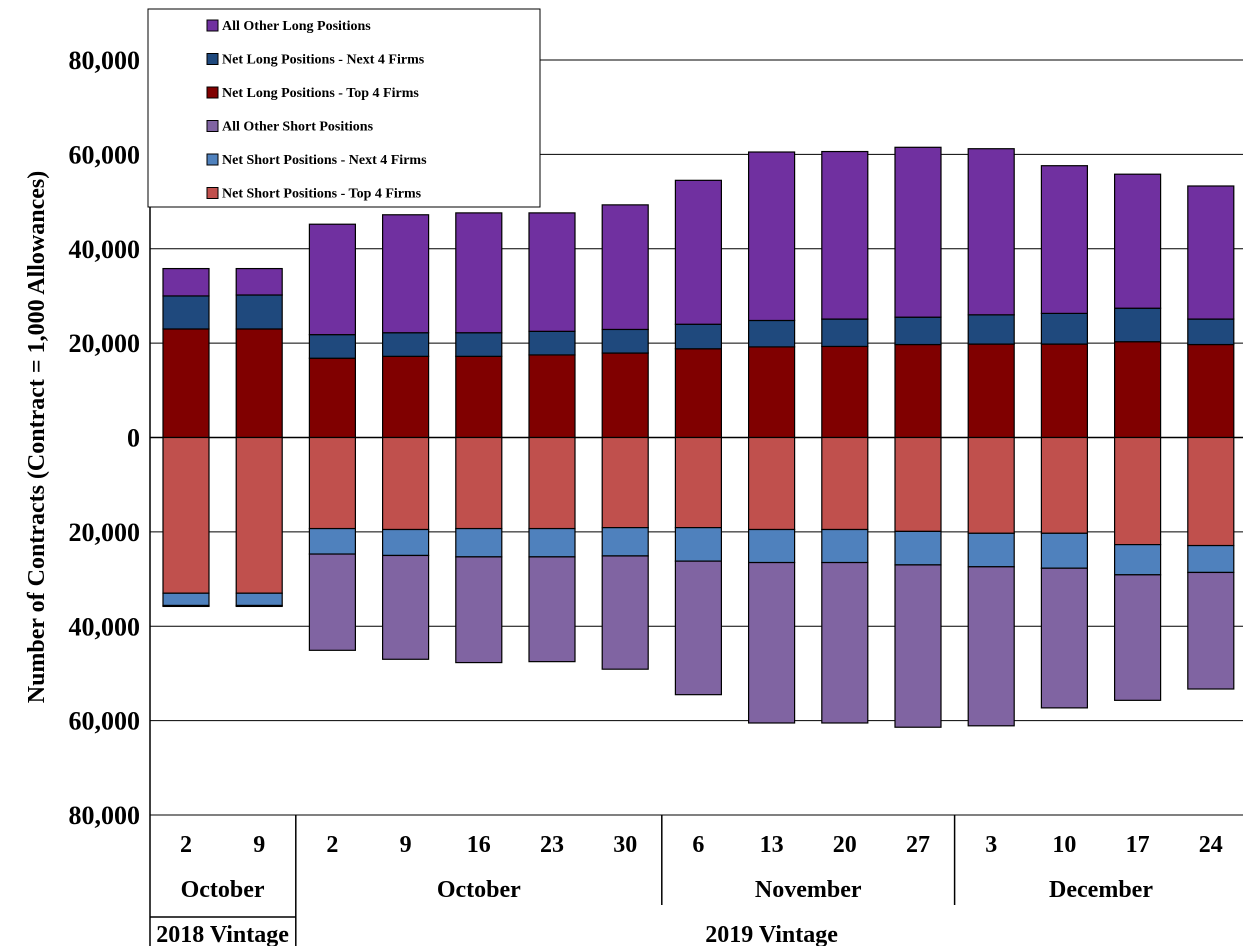 The image size is (1243, 946). I want to click on x-tick-label: 30, so click(625, 845).